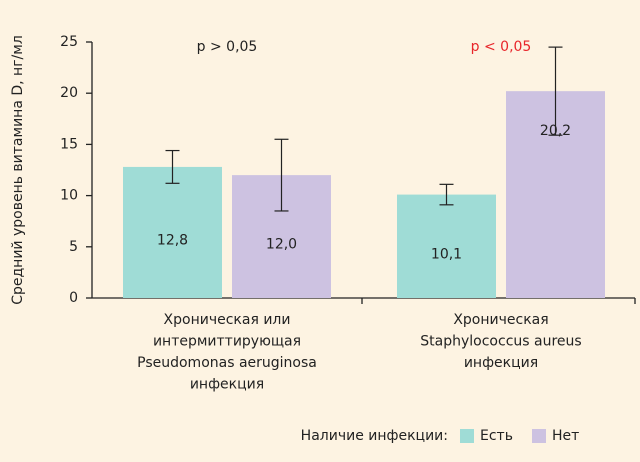  Describe the element at coordinates (18, 170) in the screenshot. I see `y-axis-label: Средний уровень витамина D, нг/мл` at that location.